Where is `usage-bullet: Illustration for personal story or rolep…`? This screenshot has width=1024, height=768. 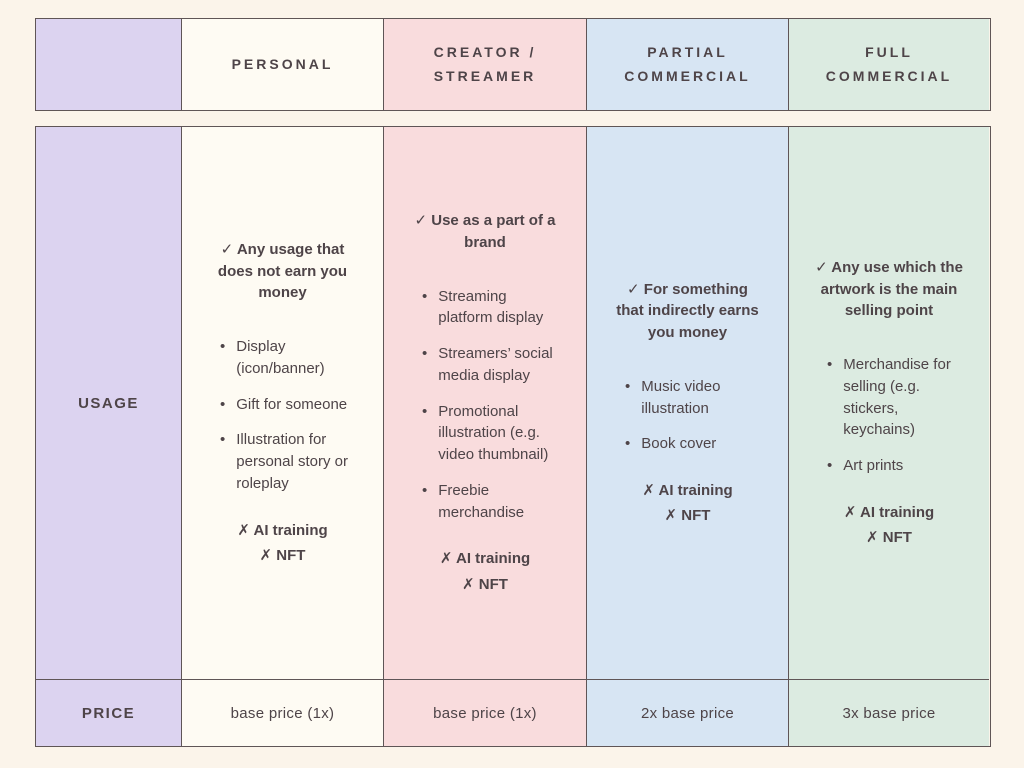
usage-bullet: Illustration for personal story or rolep… is located at coordinates (282, 461).